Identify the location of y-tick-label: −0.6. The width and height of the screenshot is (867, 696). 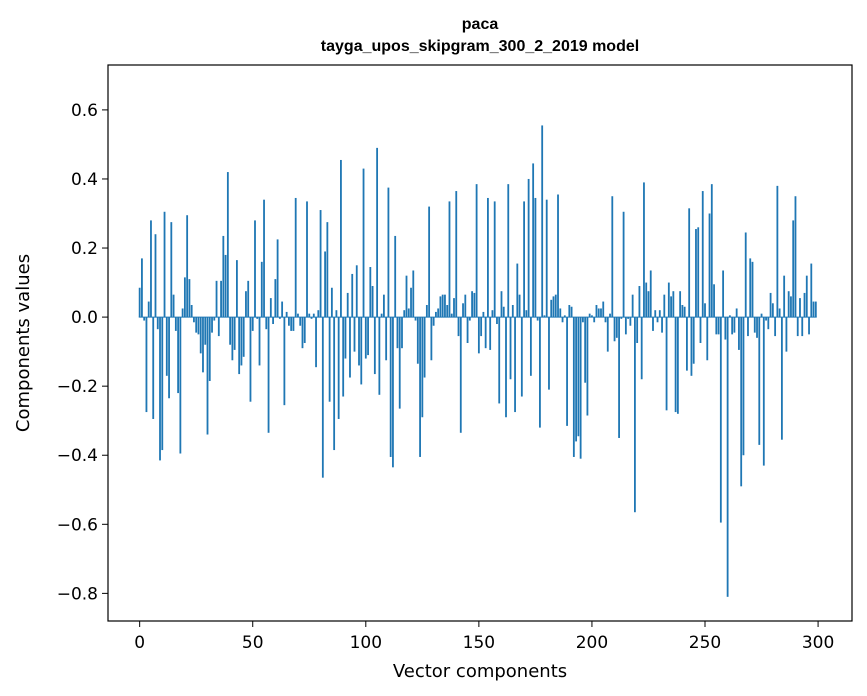
(77, 525).